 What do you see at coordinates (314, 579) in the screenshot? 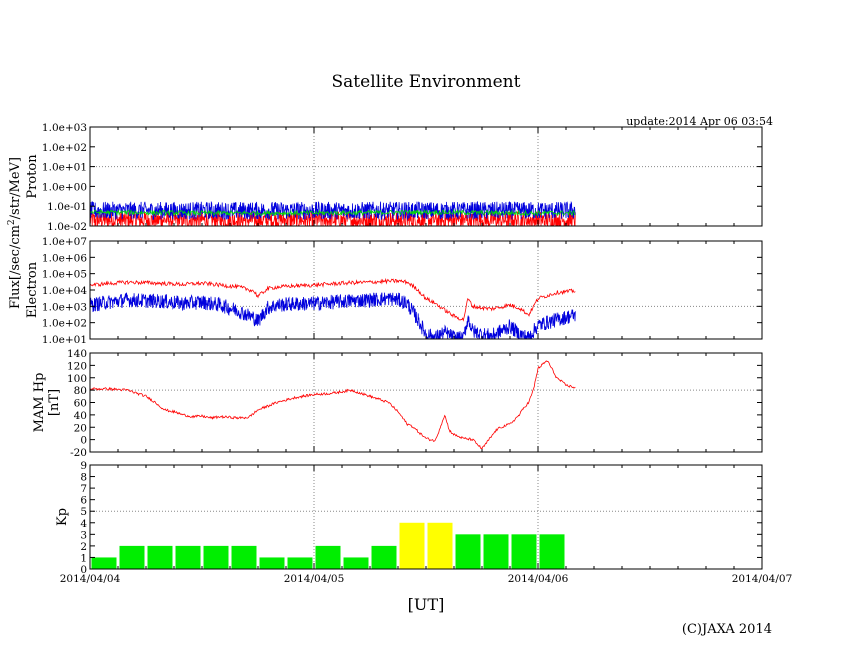
I see `x-tick-label: 2014/04/05` at bounding box center [314, 579].